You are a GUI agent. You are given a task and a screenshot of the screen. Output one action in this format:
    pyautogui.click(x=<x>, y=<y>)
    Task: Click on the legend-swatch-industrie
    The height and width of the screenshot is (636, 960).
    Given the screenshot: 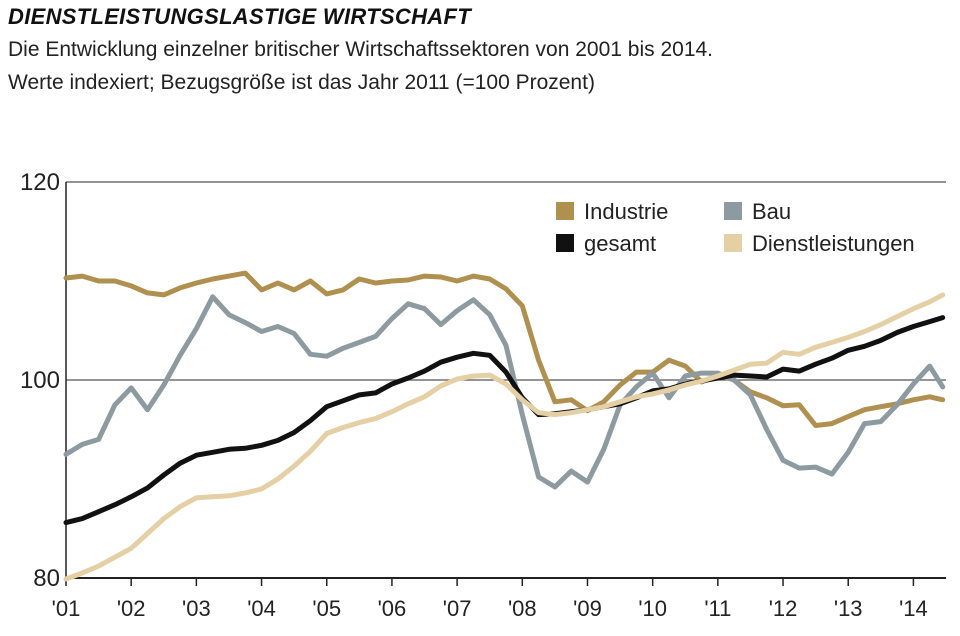 What is the action you would take?
    pyautogui.click(x=565, y=211)
    